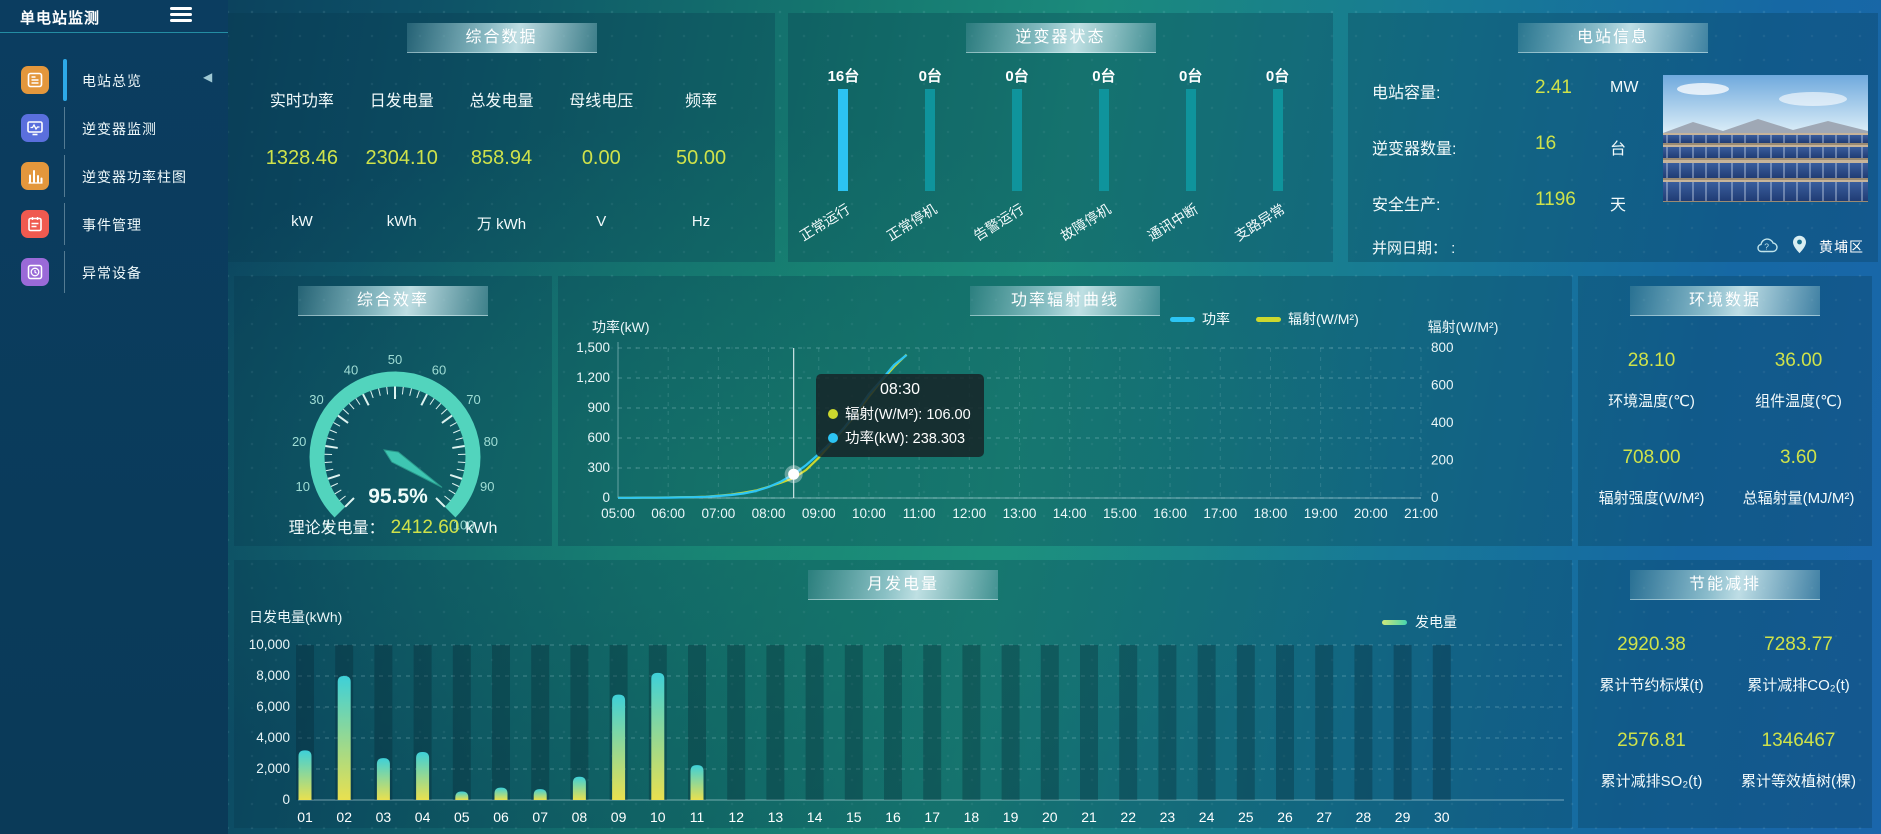 This screenshot has width=1881, height=834. What do you see at coordinates (1011, 817) in the screenshot?
I see `svg-text: 19` at bounding box center [1011, 817].